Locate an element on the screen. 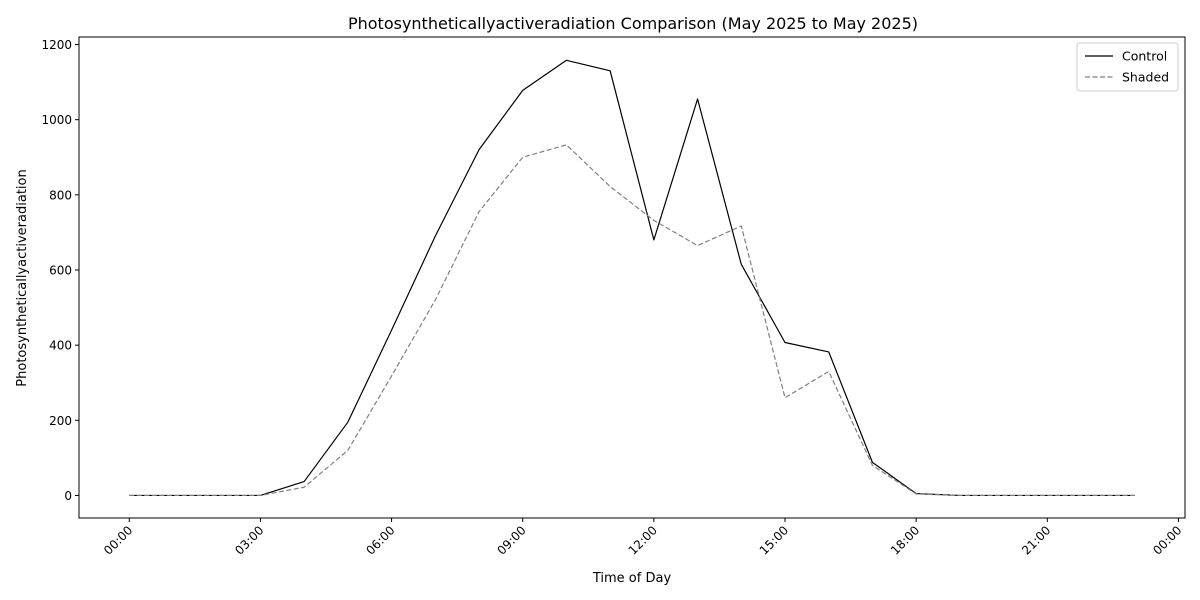 Image resolution: width=1200 pixels, height=600 pixels. legend-label-control: Control is located at coordinates (1144, 56).